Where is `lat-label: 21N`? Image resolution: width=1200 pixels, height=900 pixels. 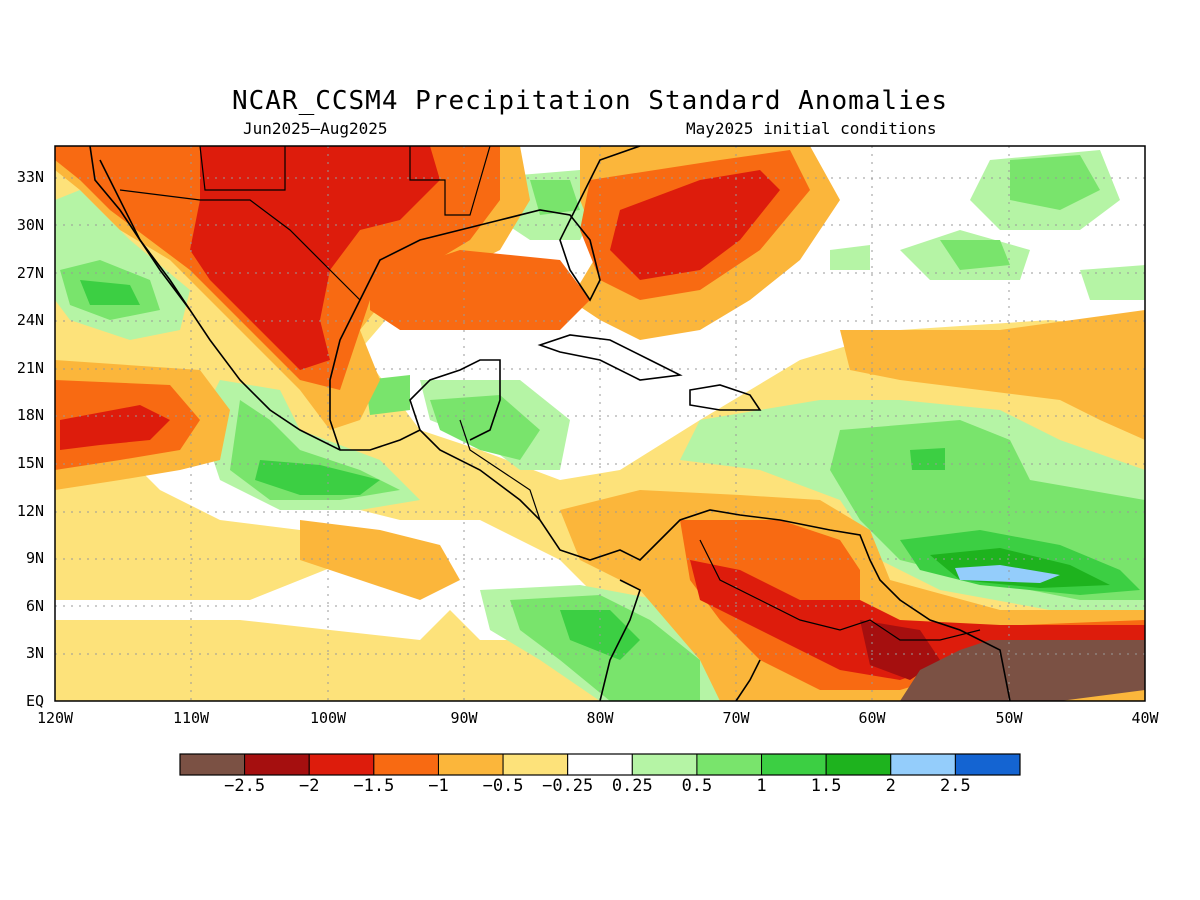 lat-label: 21N is located at coordinates (30, 368).